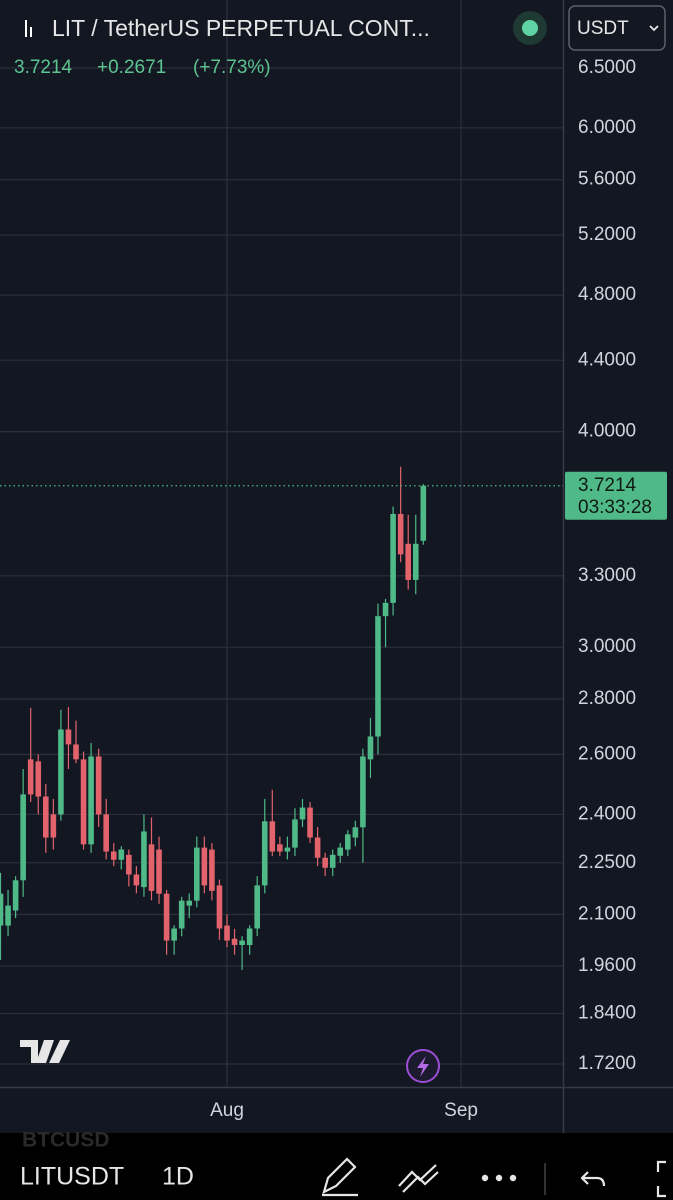  I want to click on line-tool-icon, so click(418, 1178).